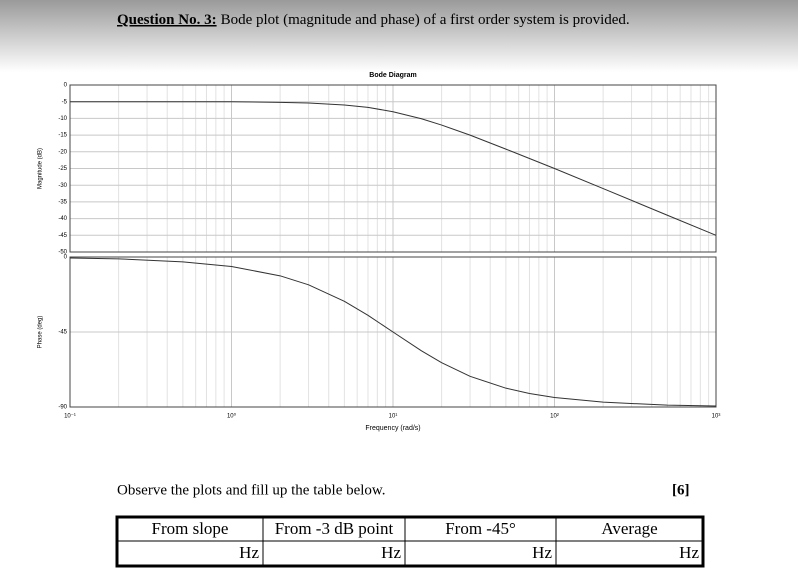 This screenshot has height=577, width=798. I want to click on y-tick-label: -10, so click(62, 119).